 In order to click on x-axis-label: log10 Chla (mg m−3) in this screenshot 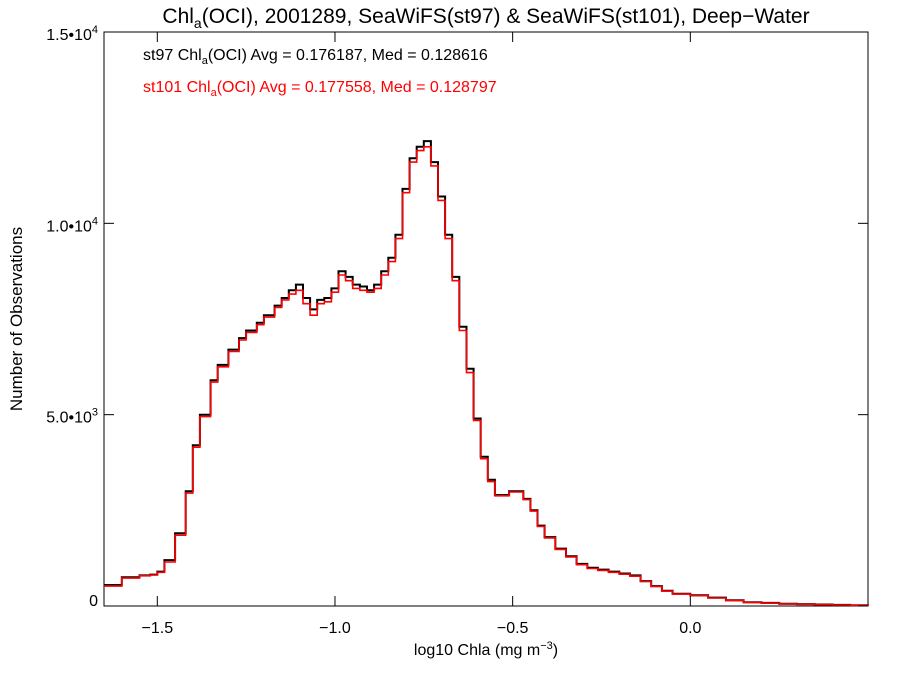, I will do `click(486, 649)`.